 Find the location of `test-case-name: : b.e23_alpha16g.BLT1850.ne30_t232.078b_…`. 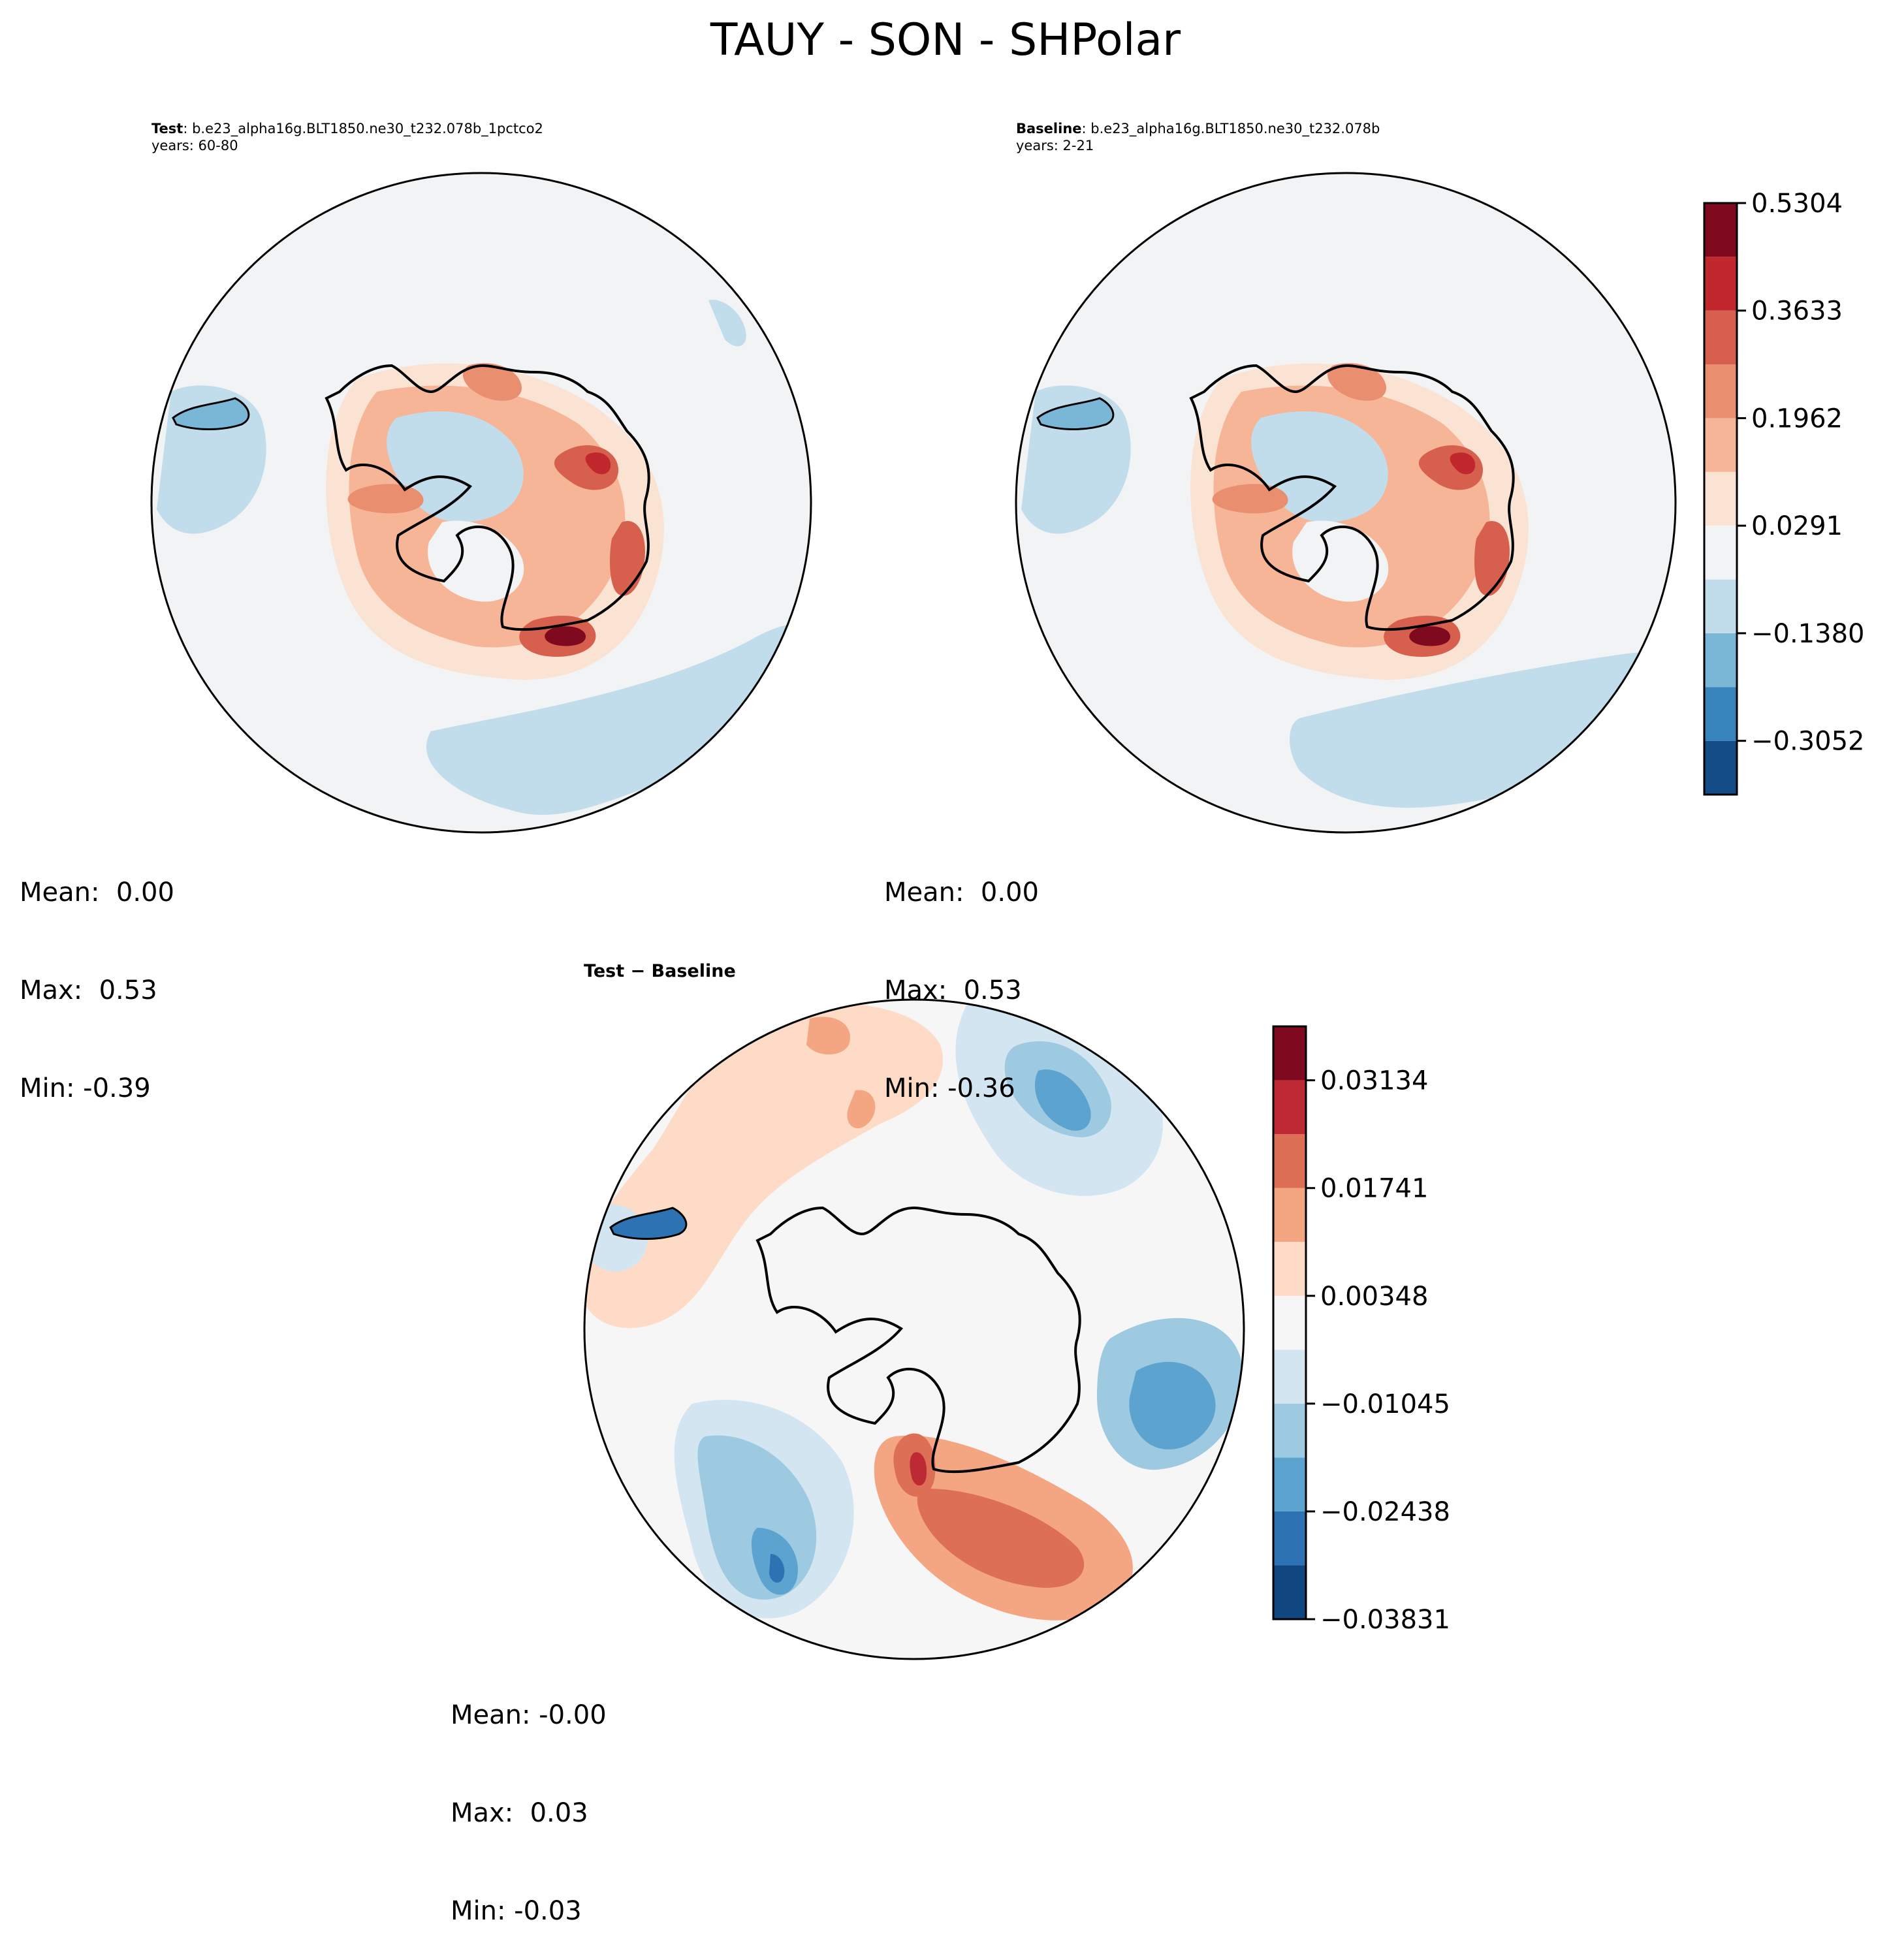

test-case-name: : b.e23_alpha16g.BLT1850.ne30_t232.078b_… is located at coordinates (363, 128).